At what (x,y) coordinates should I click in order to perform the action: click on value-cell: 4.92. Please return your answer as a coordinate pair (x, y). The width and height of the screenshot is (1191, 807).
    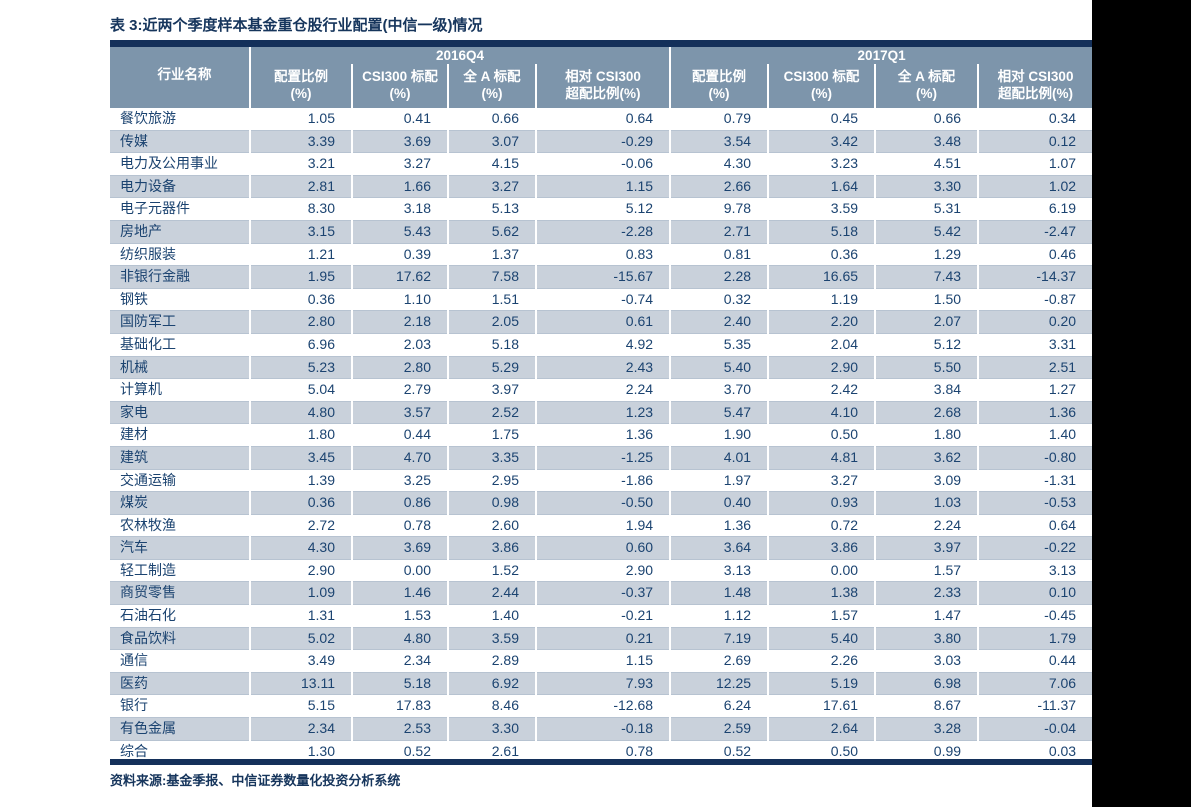
    Looking at the image, I should click on (604, 345).